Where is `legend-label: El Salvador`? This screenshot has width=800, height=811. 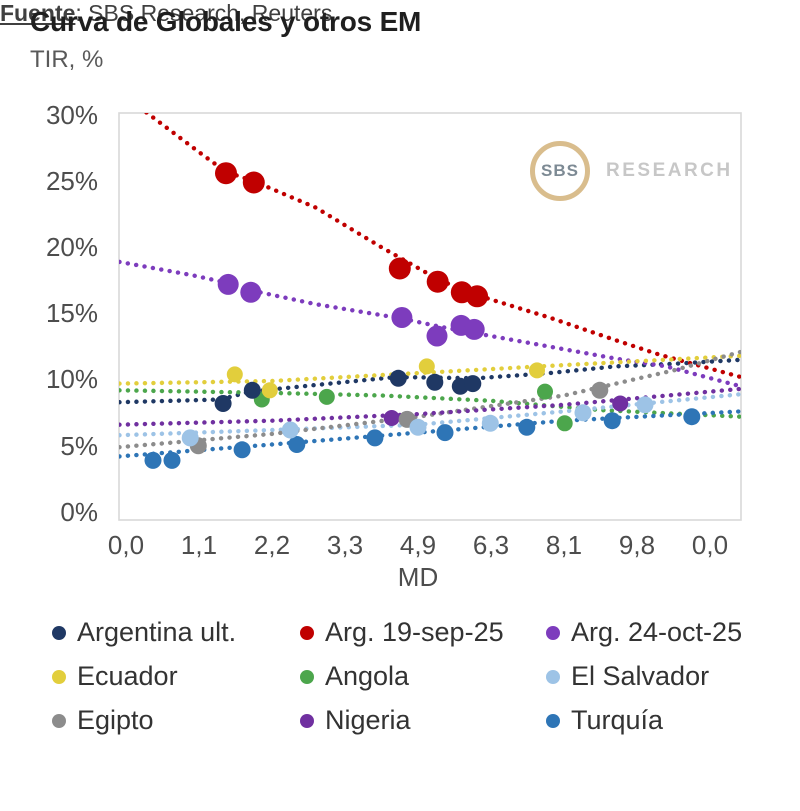
legend-label: El Salvador is located at coordinates (640, 676).